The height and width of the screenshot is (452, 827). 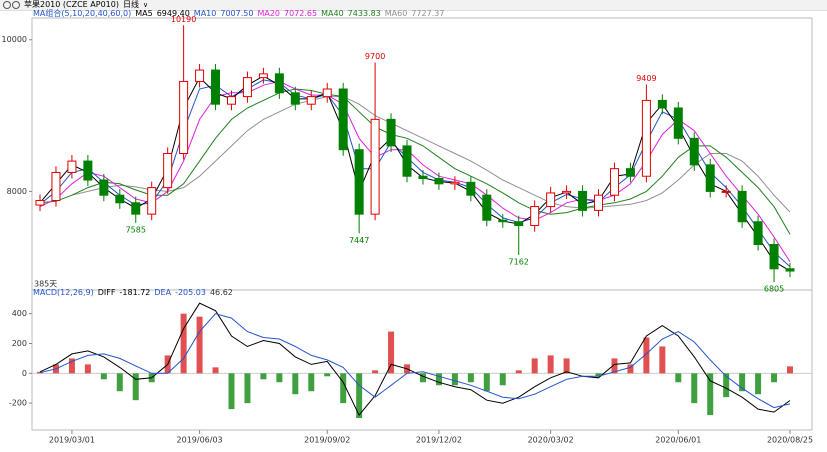 What do you see at coordinates (301, 13) in the screenshot?
I see `legend-value: 7072.65` at bounding box center [301, 13].